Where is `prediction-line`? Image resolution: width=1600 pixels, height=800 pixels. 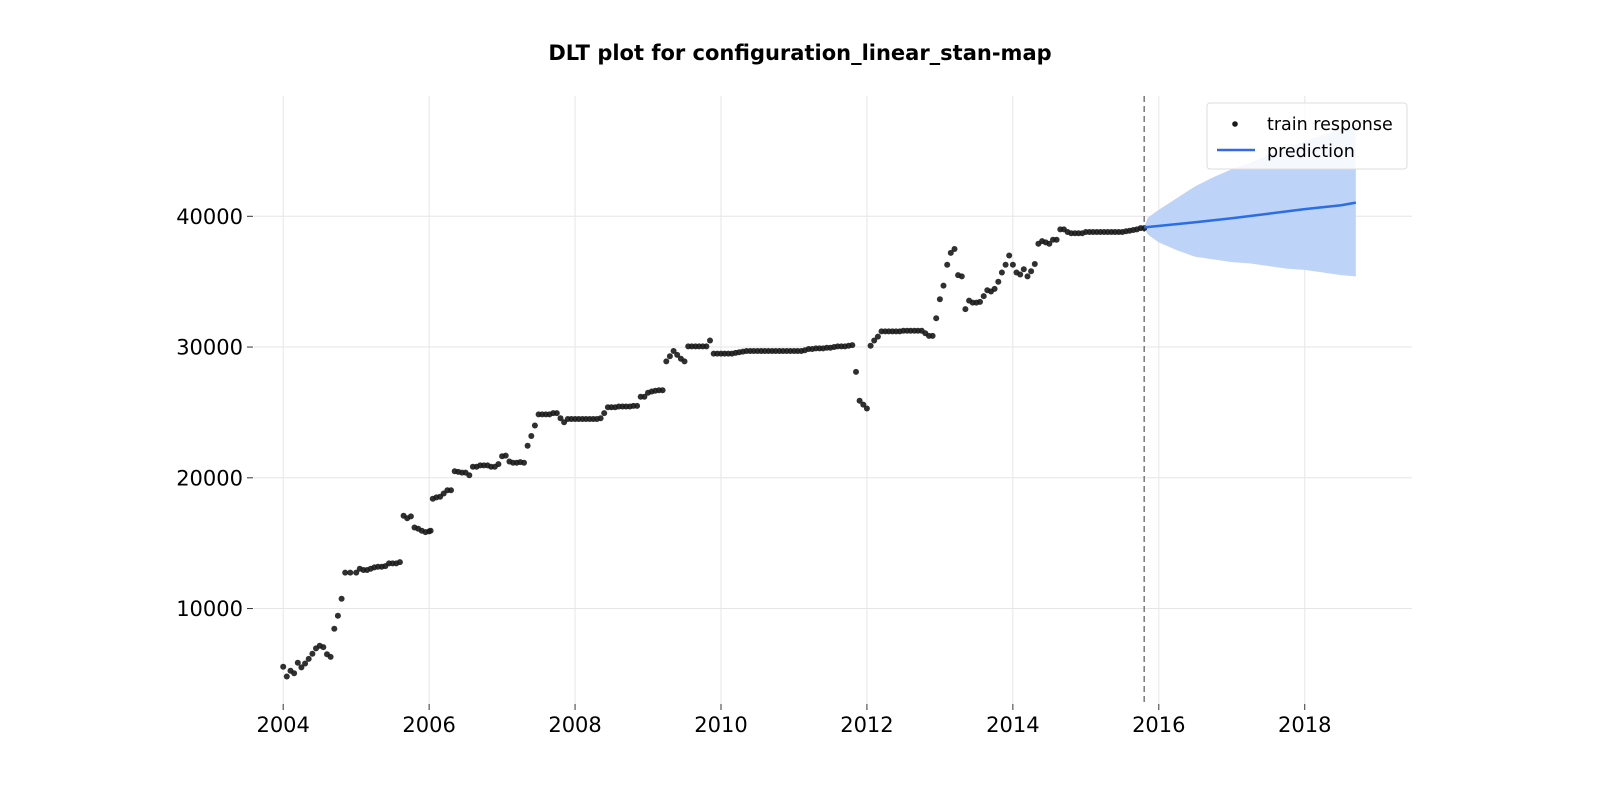 prediction-line is located at coordinates (1250, 215).